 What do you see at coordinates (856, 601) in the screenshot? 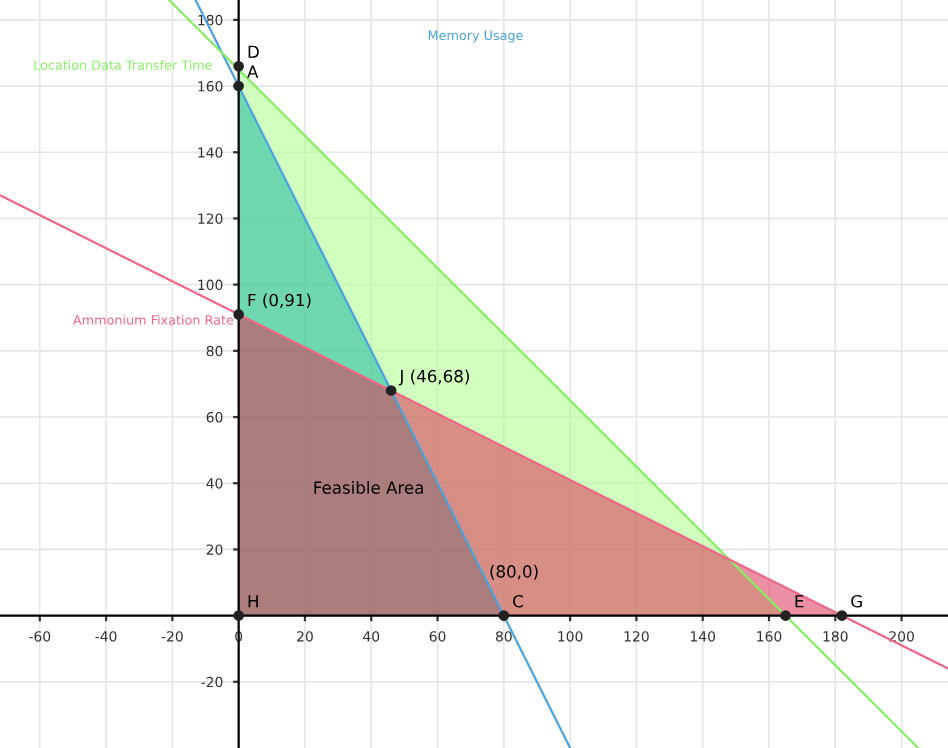
I see `annotation: G` at bounding box center [856, 601].